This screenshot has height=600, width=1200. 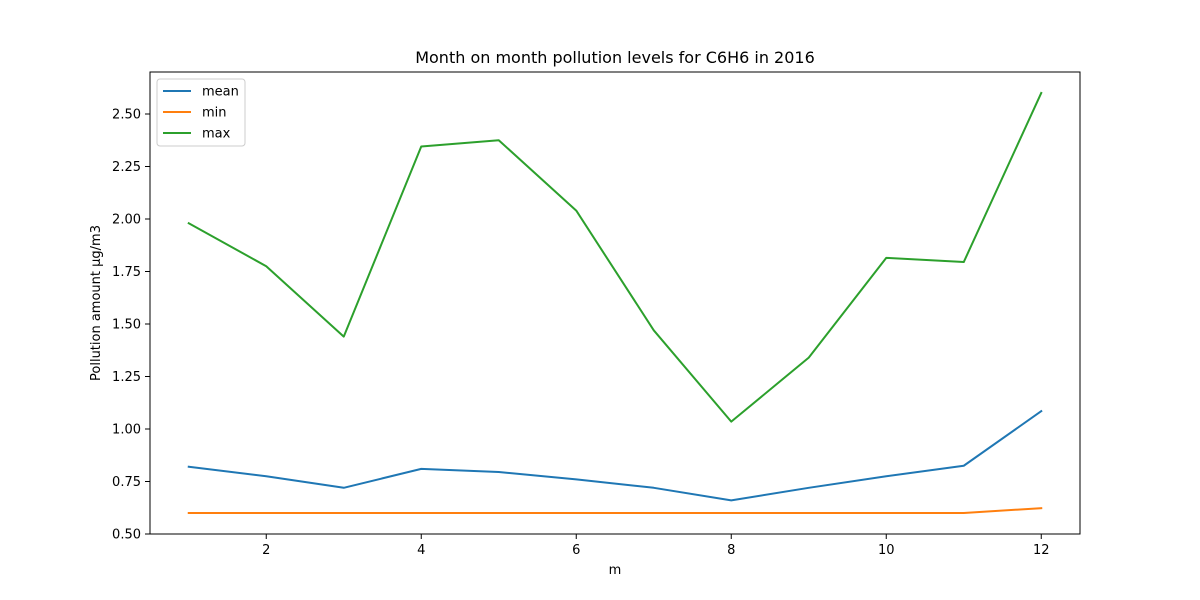 I want to click on y-tick-label: 2.50, so click(x=126, y=115).